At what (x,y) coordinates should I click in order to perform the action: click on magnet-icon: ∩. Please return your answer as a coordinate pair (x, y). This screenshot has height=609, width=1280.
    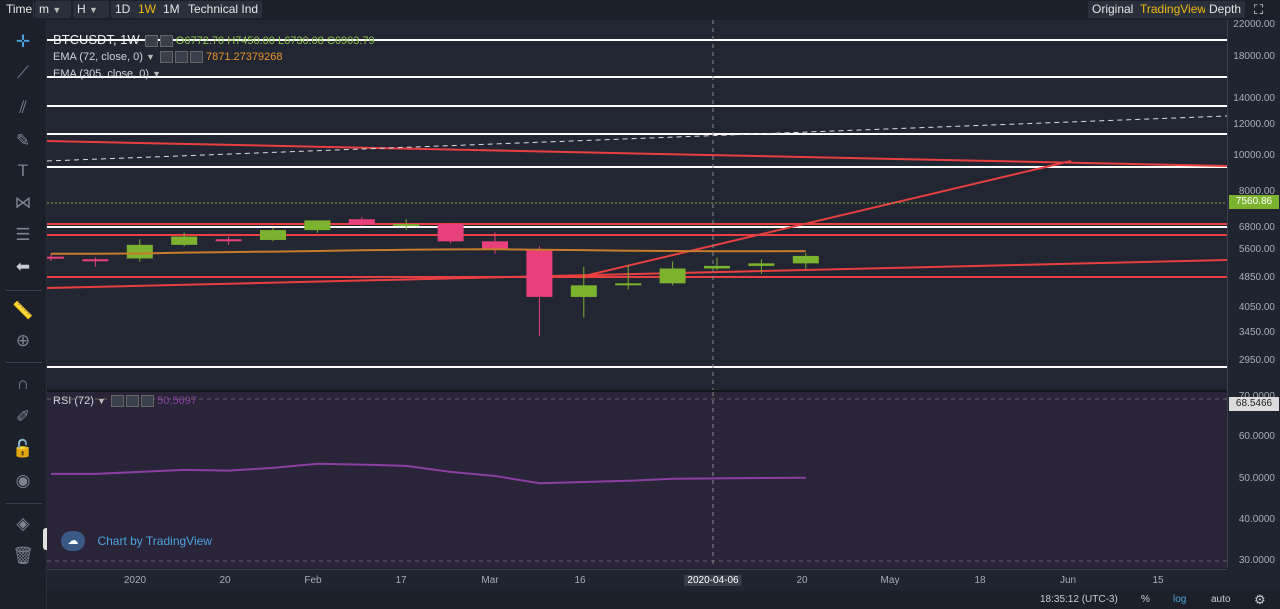
    Looking at the image, I should click on (23, 383).